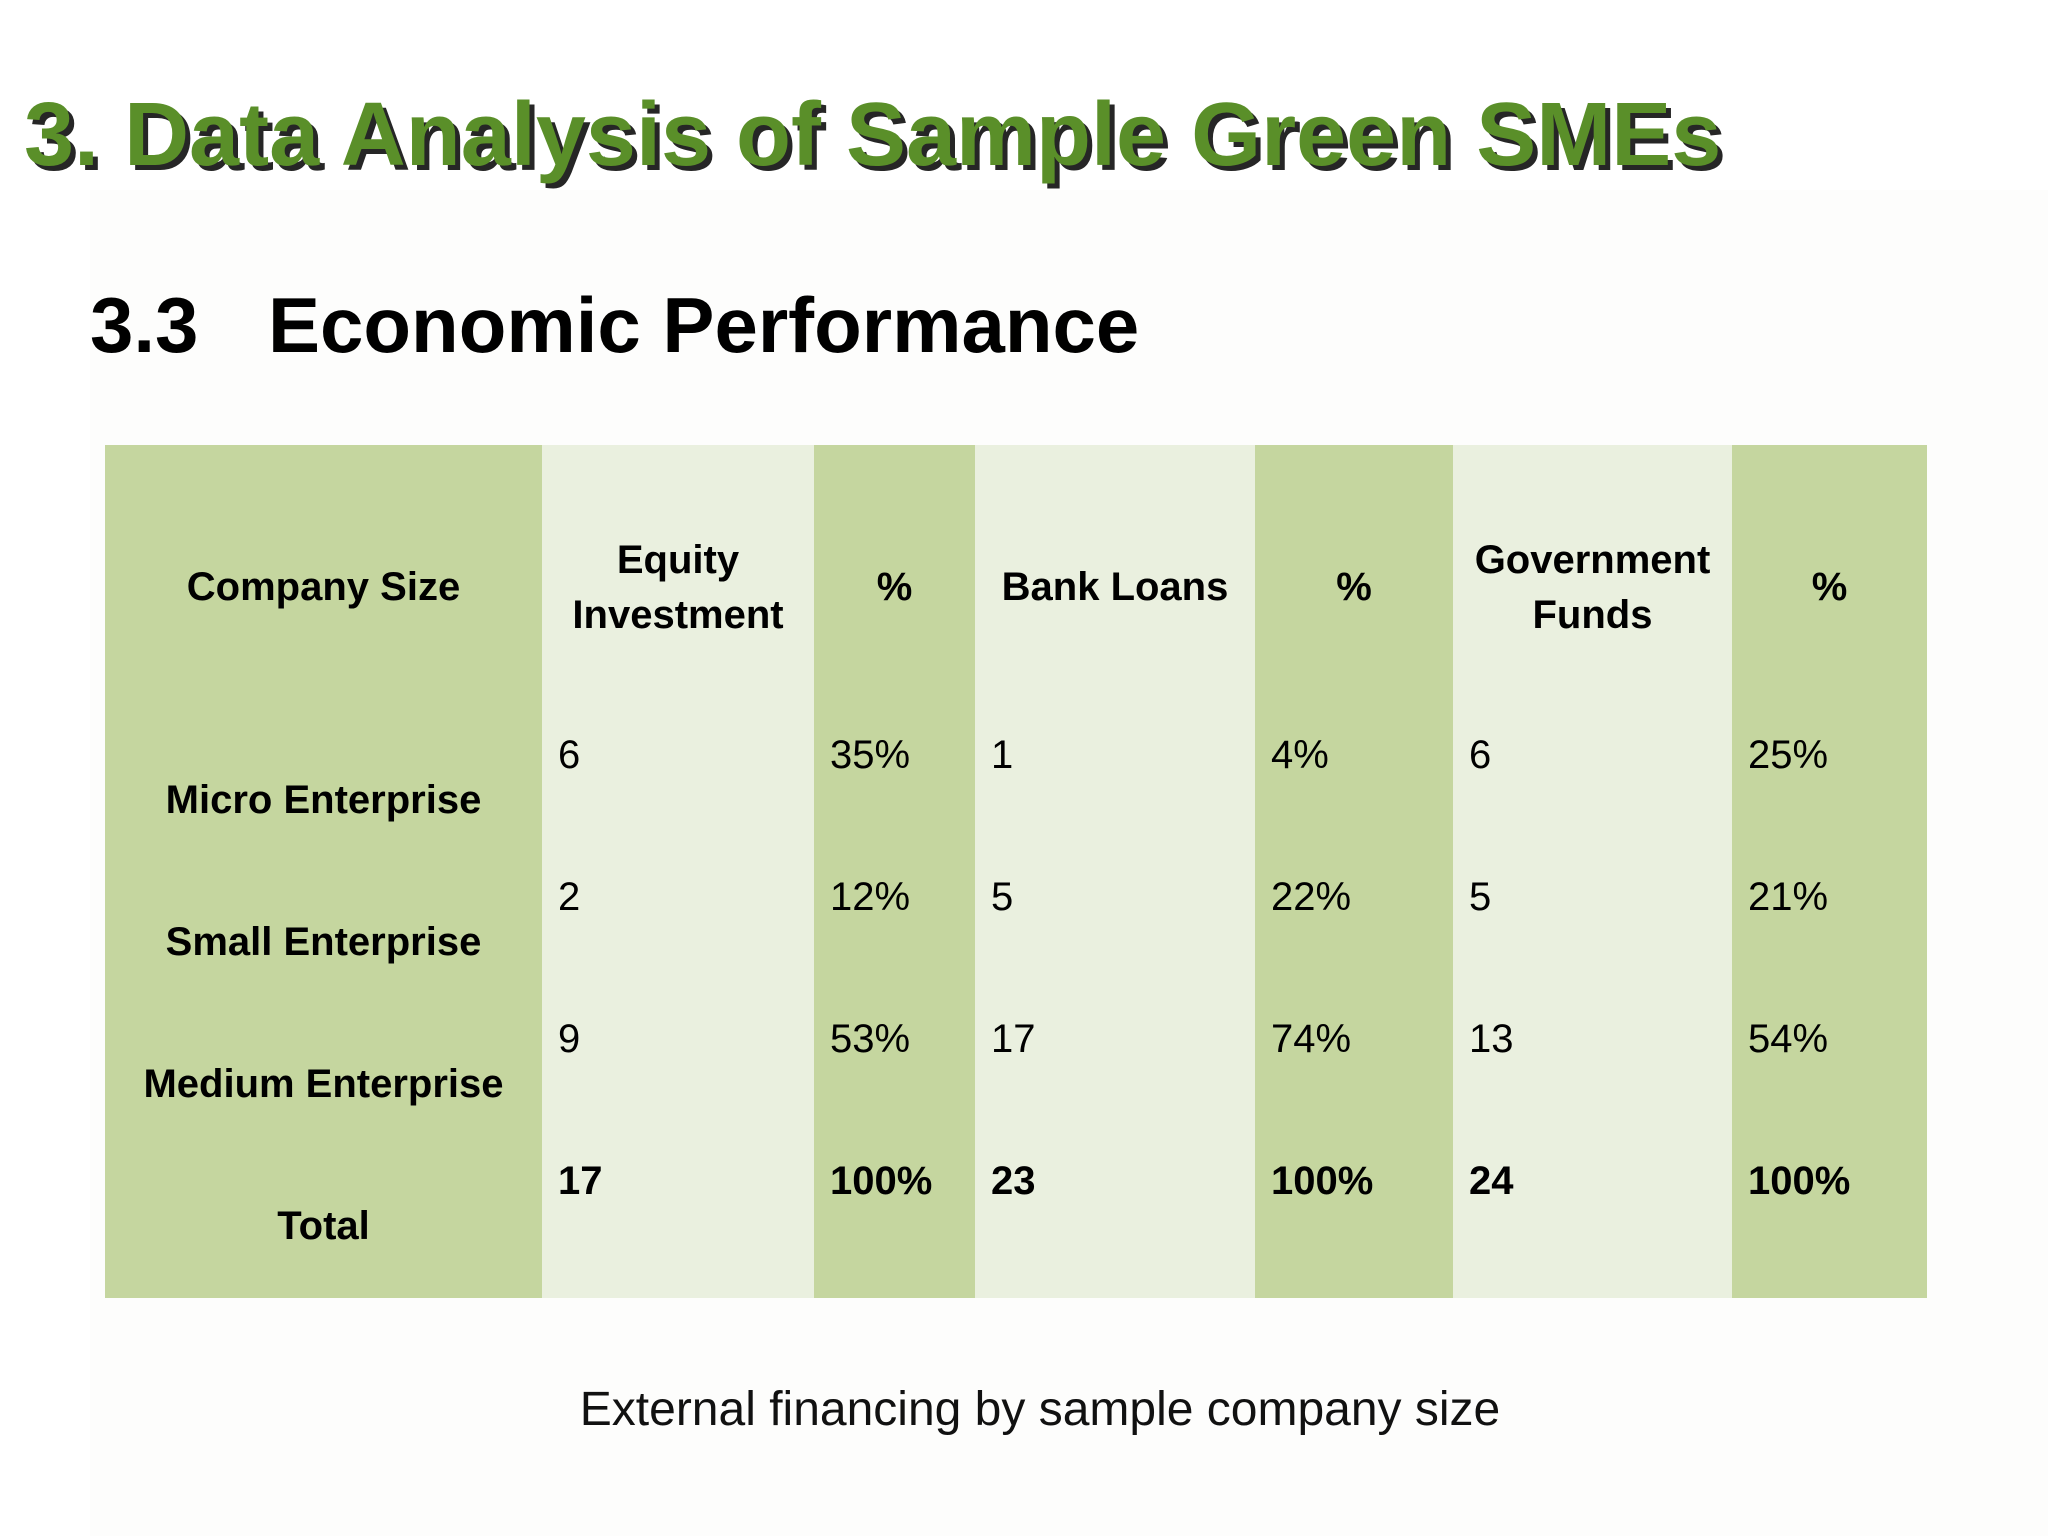 The height and width of the screenshot is (1536, 2048). I want to click on cell-government-percent: 54%, so click(1829, 1085).